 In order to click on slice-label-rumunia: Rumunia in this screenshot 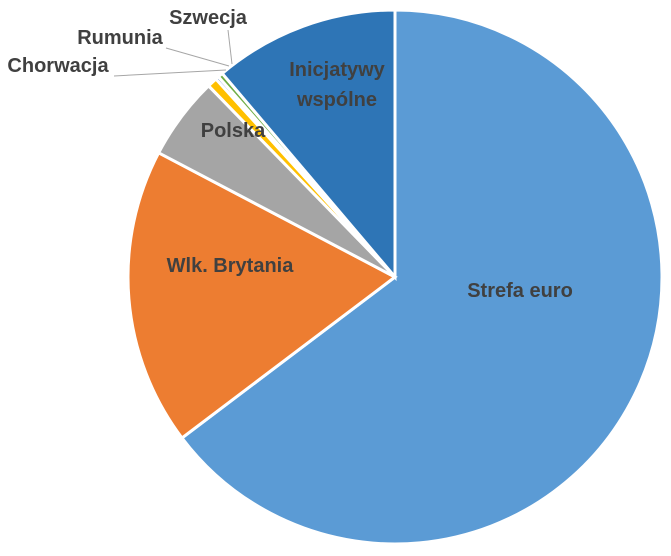, I will do `click(120, 38)`.